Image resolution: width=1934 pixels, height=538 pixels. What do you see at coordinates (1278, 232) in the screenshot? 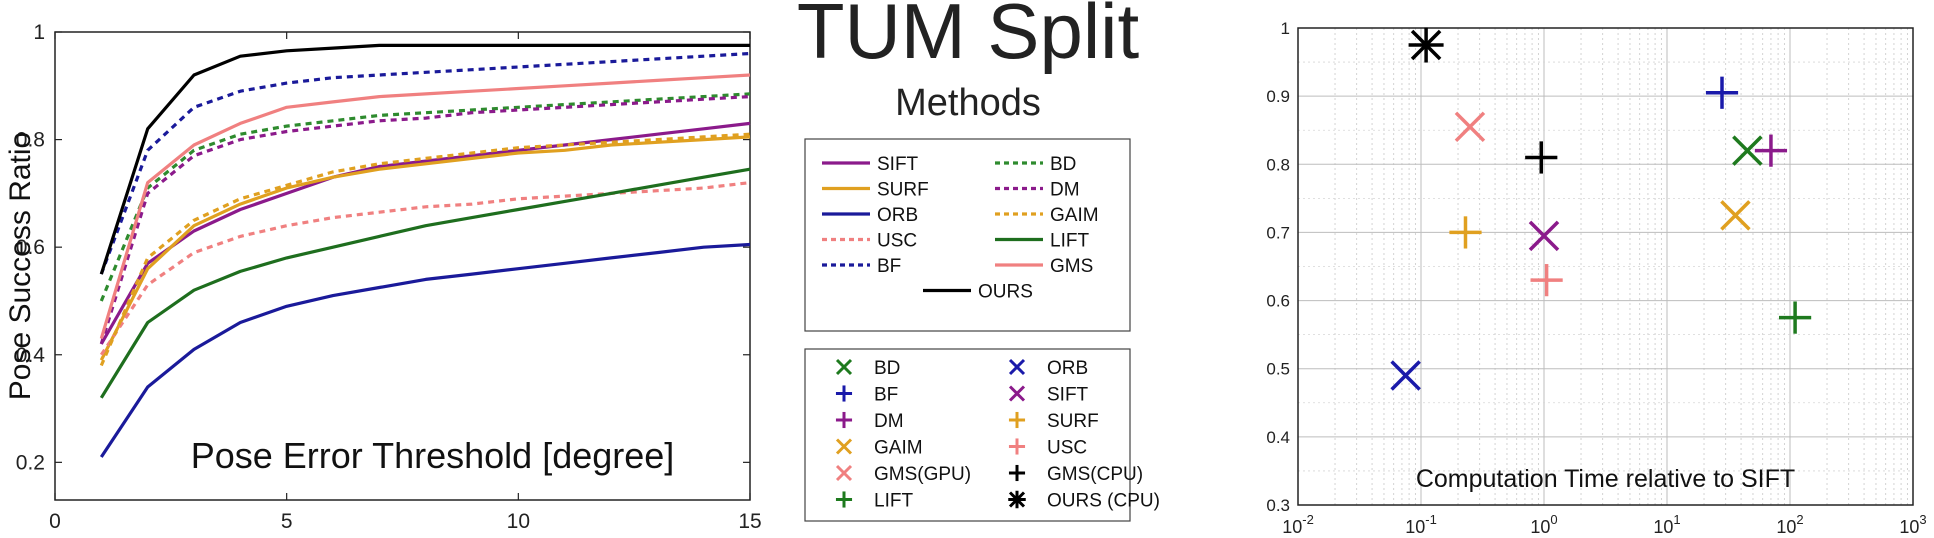
I see `y-tick-label: 0.7` at bounding box center [1278, 232].